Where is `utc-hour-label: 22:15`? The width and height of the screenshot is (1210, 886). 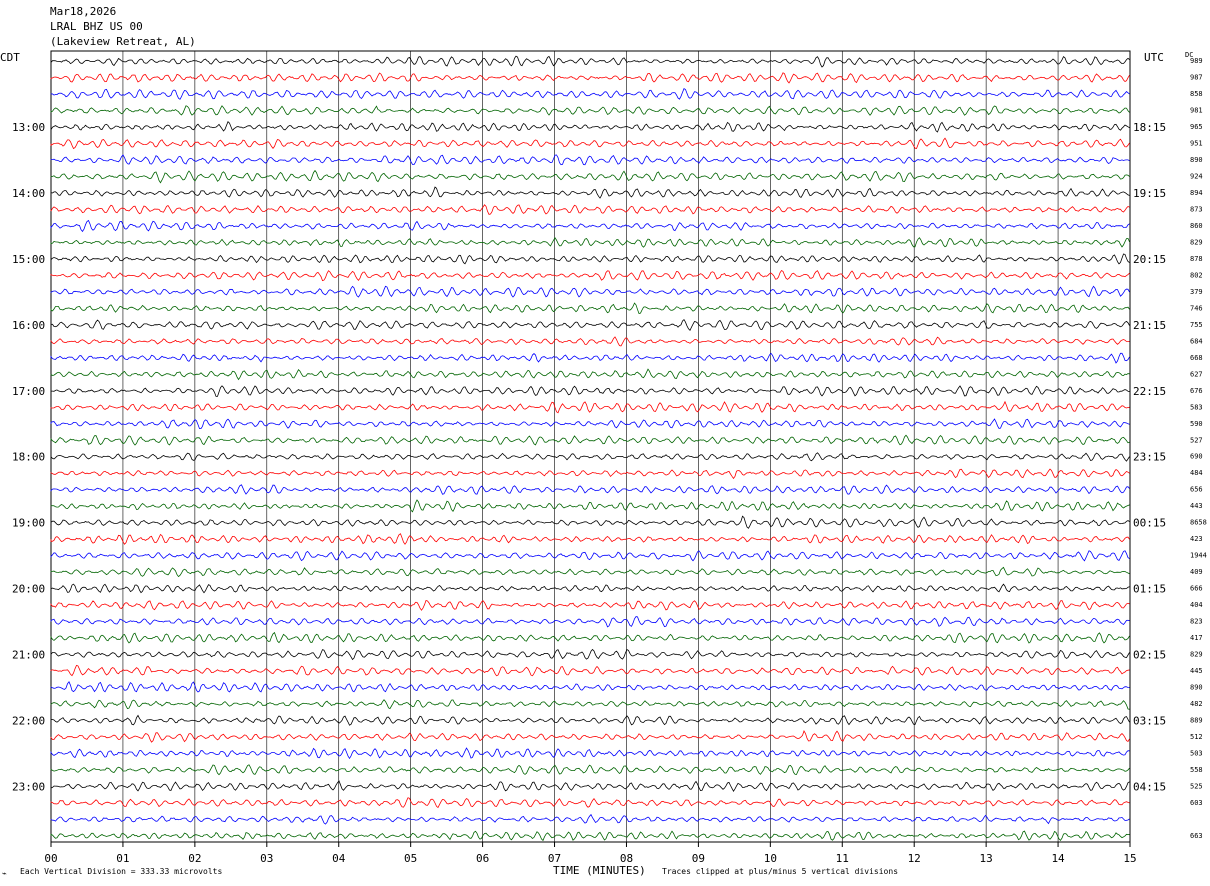
utc-hour-label: 22:15 is located at coordinates (1149, 391).